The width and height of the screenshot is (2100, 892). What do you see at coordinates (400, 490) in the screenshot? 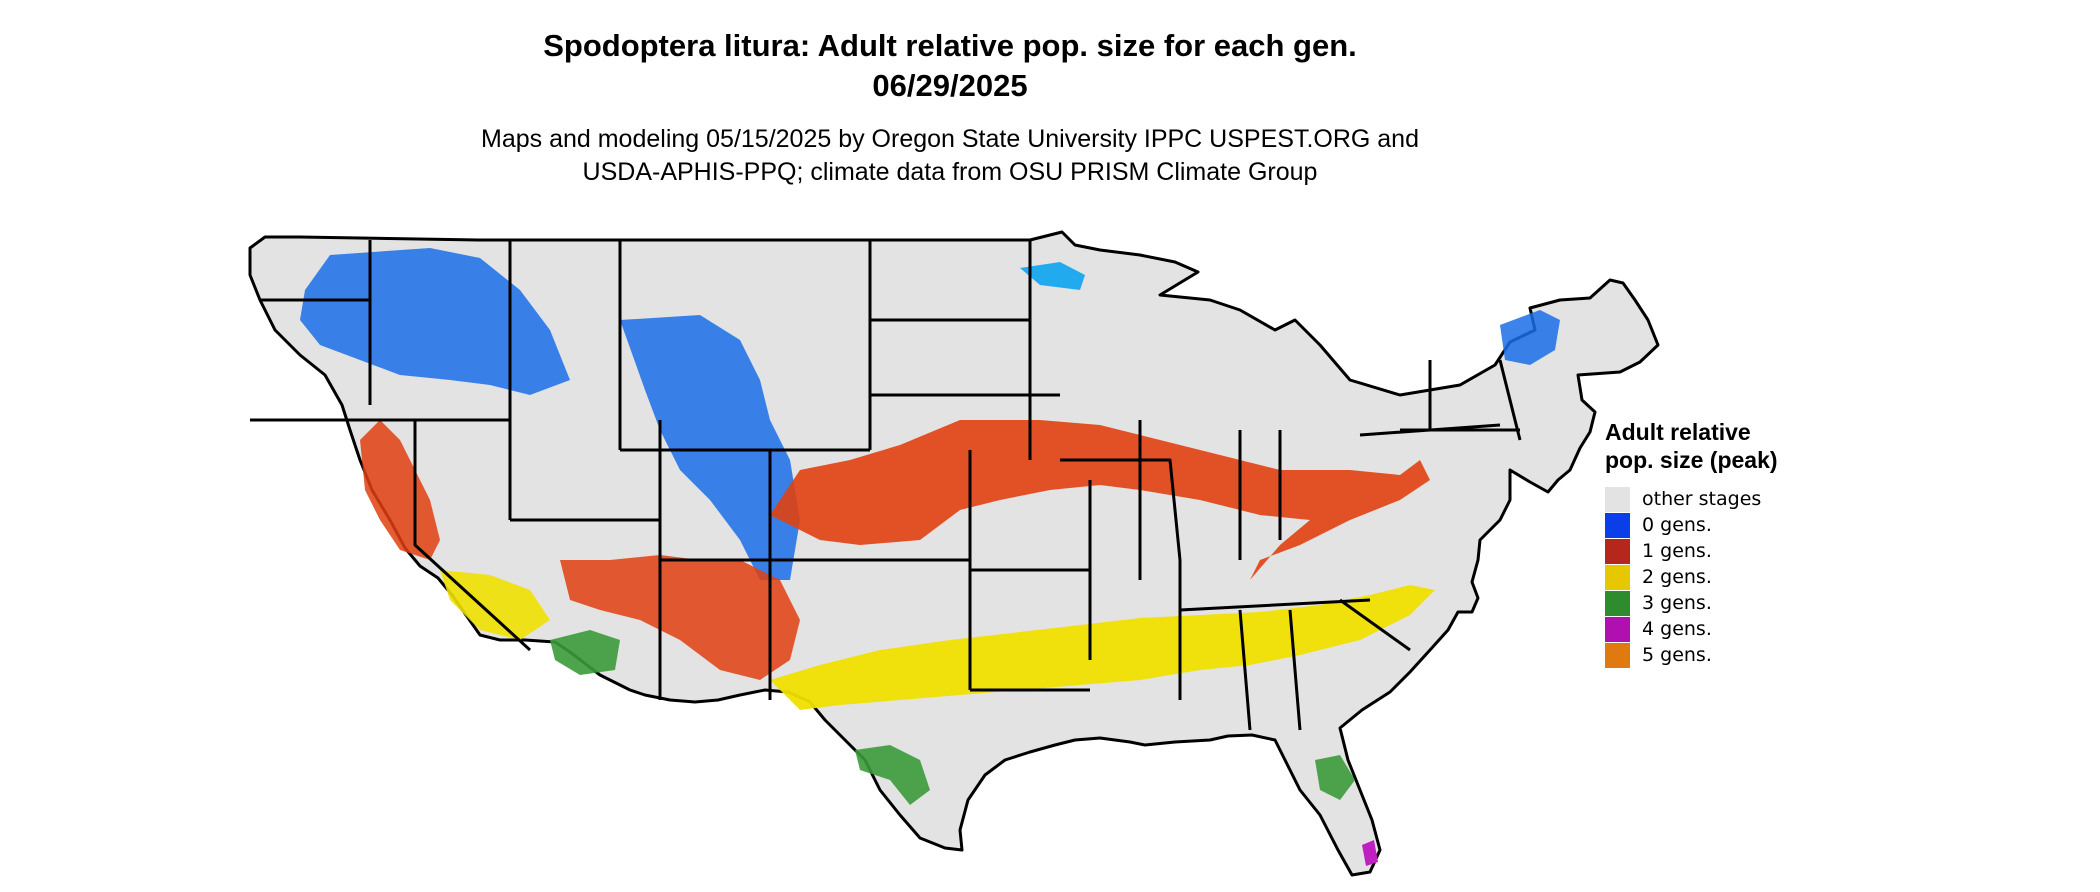
I see `zone-1-gen-west` at bounding box center [400, 490].